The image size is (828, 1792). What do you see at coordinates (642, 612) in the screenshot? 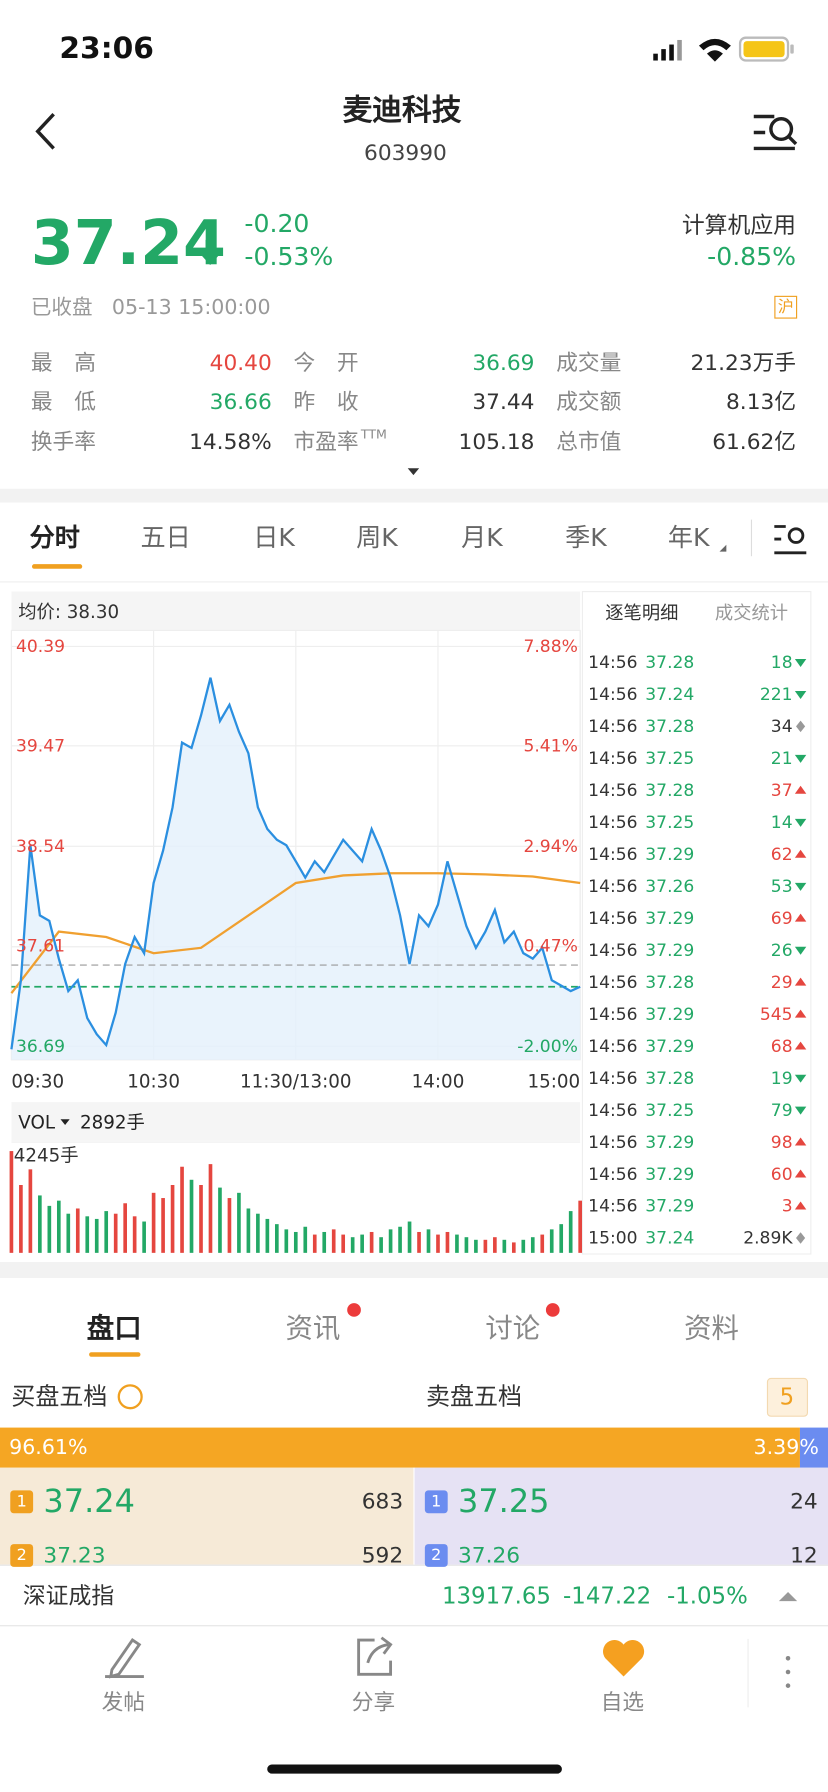
I see `trades-tab: 逐笔明细` at bounding box center [642, 612].